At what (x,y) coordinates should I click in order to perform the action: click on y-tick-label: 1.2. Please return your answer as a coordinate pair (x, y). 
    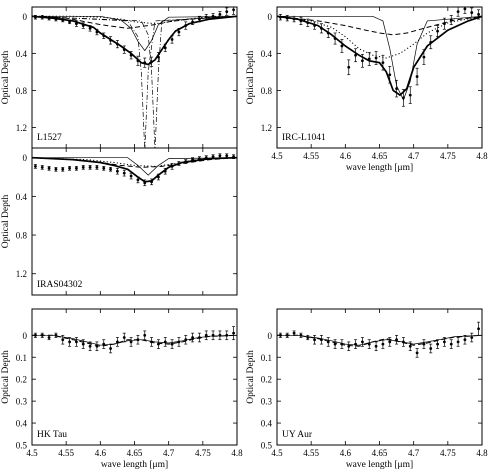
    Looking at the image, I should click on (21, 274).